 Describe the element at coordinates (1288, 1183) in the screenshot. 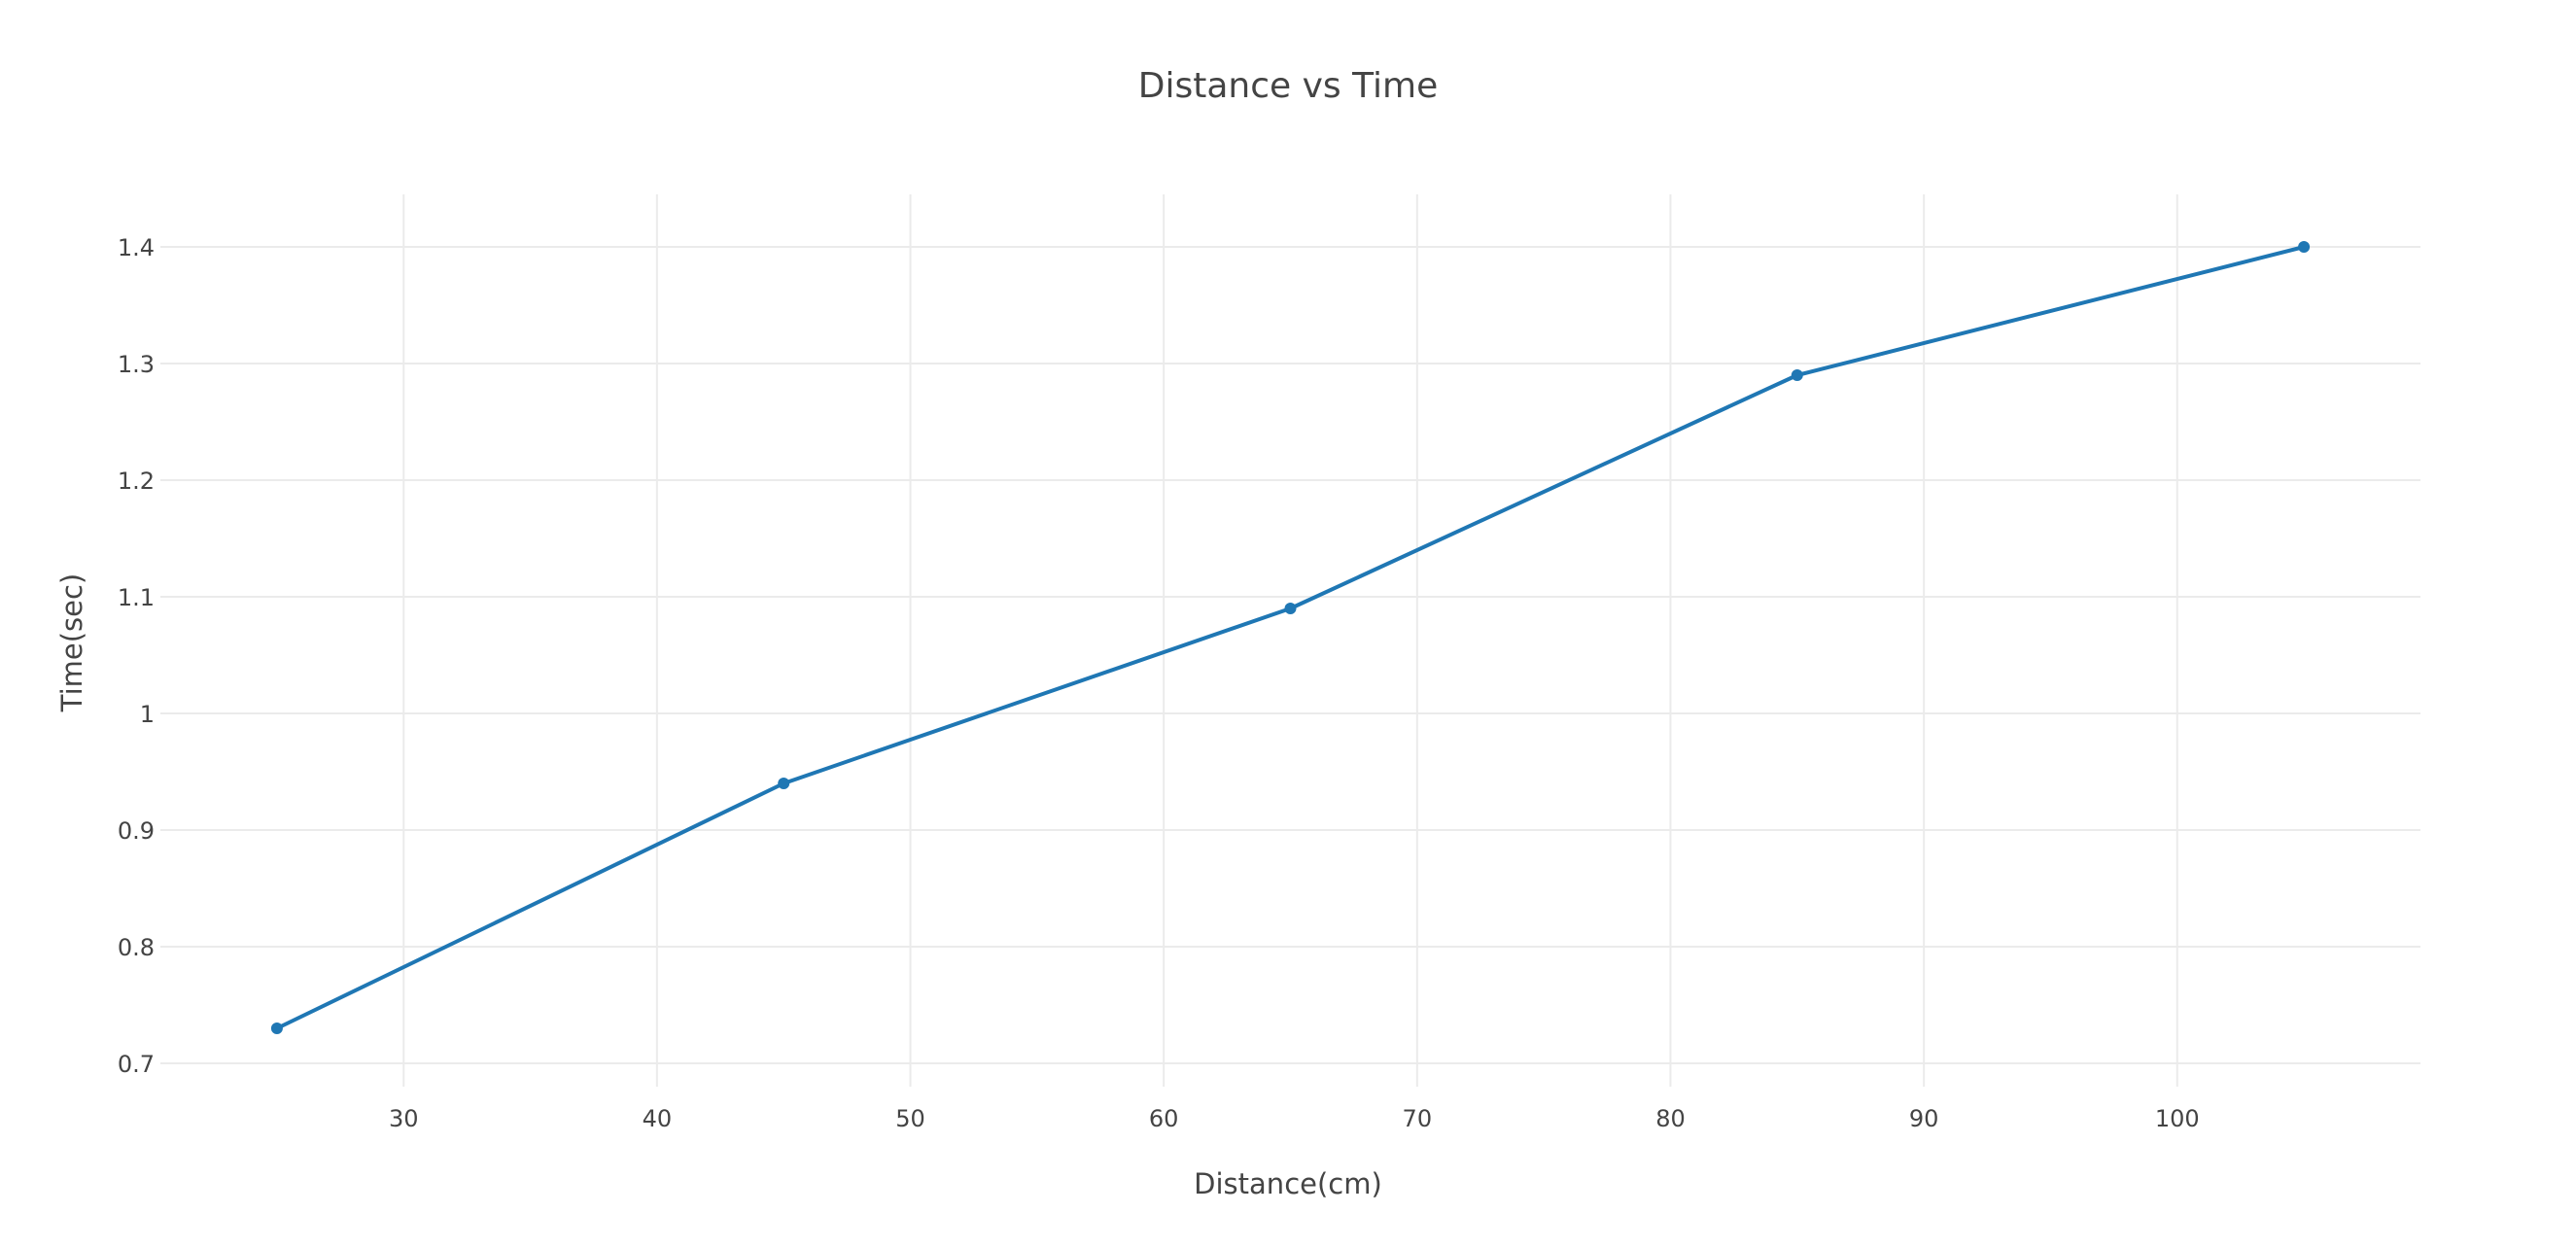

I see `x-axis-title: Distance(cm)` at that location.